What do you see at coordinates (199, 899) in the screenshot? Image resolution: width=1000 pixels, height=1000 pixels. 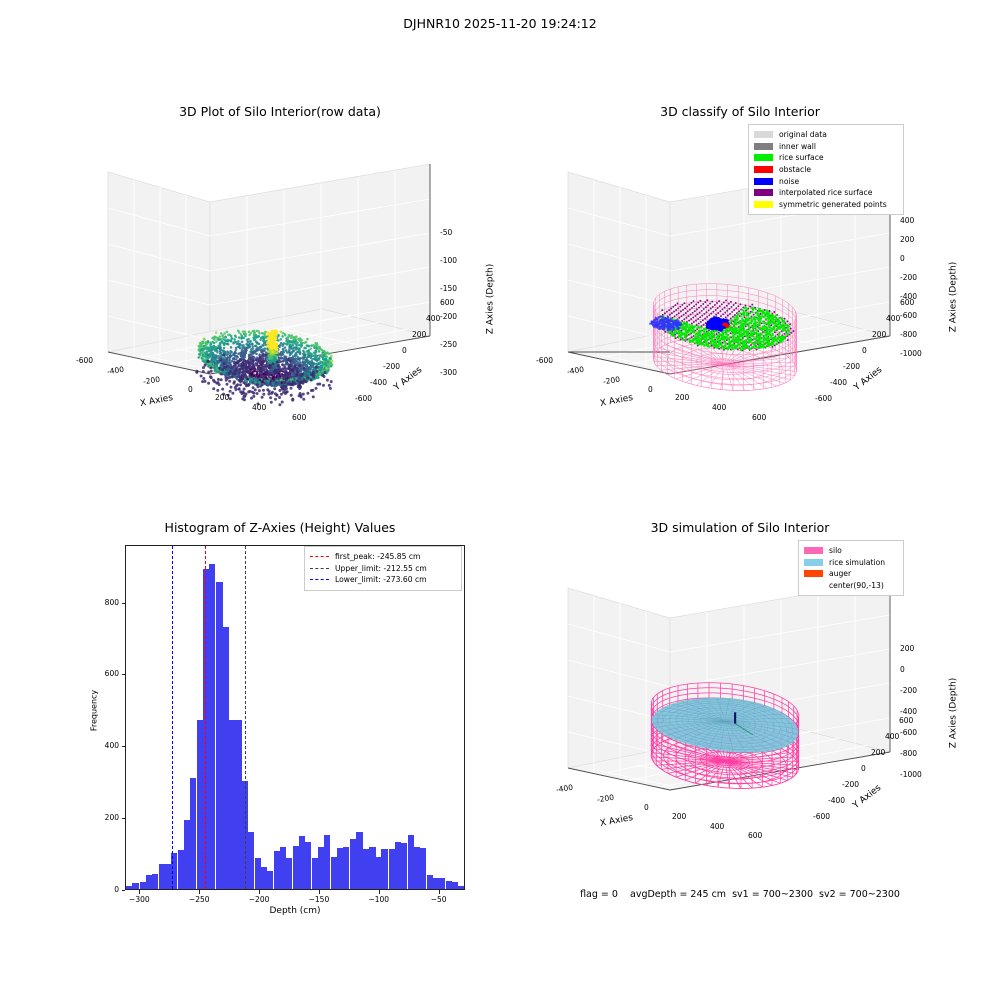 I see `histogram-x-tick-label: −250` at bounding box center [199, 899].